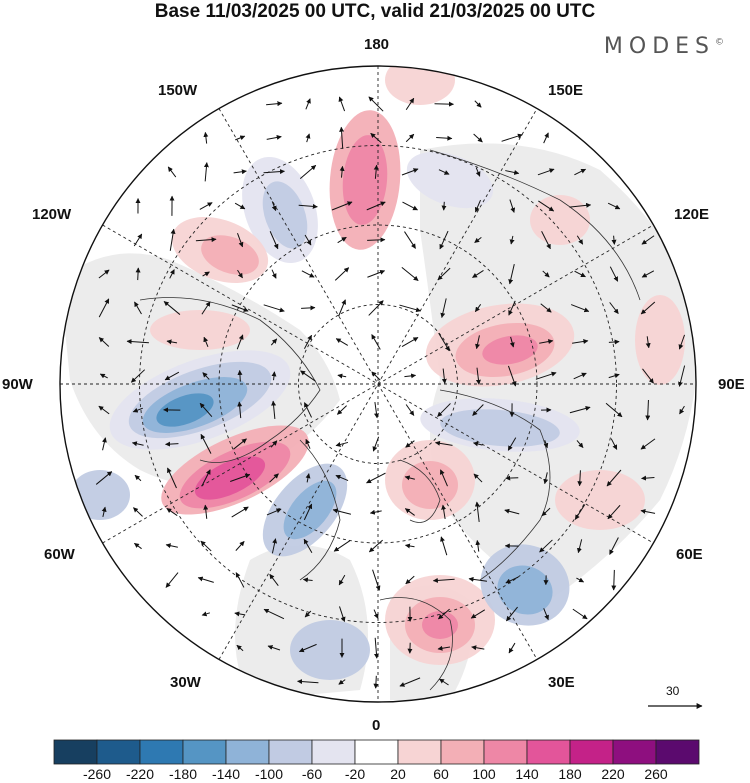 The width and height of the screenshot is (750, 783). I want to click on colorbar-tick-label: -100, so click(269, 774).